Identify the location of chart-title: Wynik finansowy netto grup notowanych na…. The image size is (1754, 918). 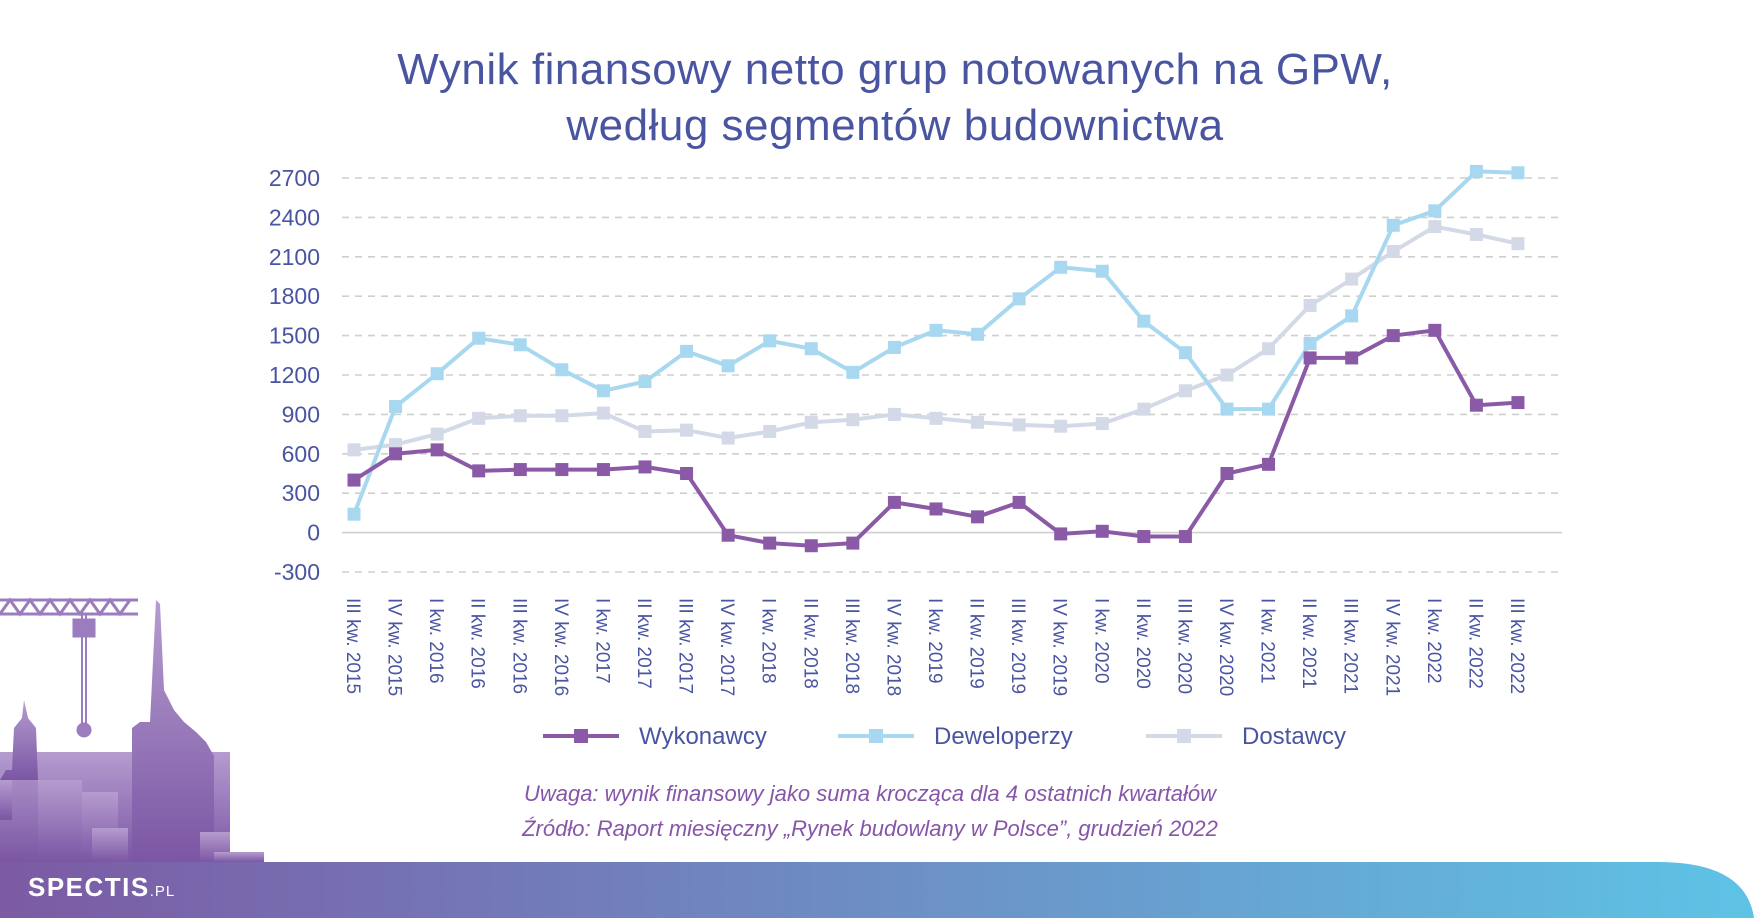
(877, 98).